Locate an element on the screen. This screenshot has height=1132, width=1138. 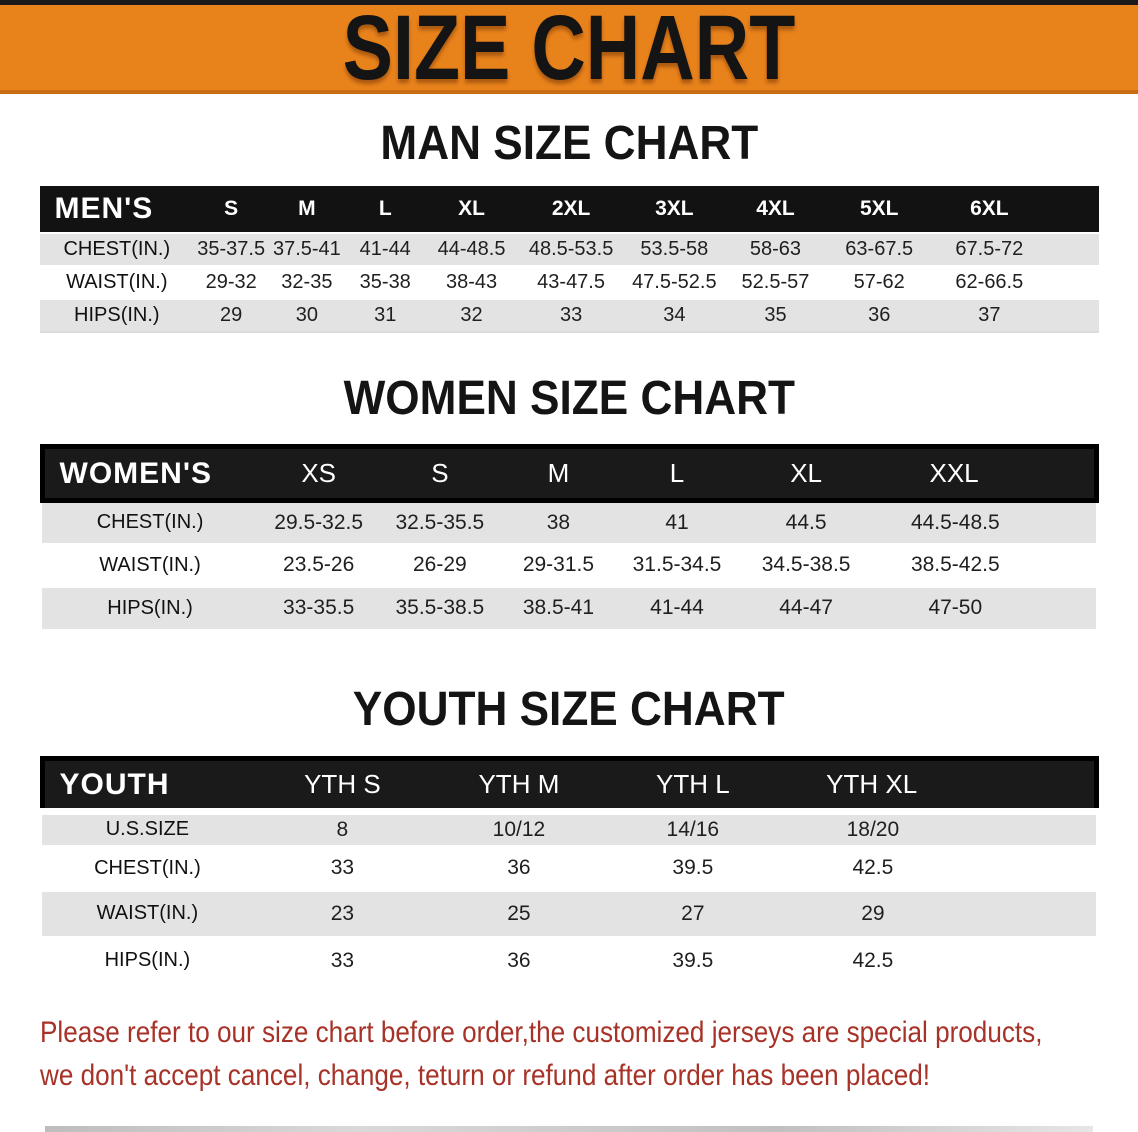
table-cell: 25 is located at coordinates (518, 913).